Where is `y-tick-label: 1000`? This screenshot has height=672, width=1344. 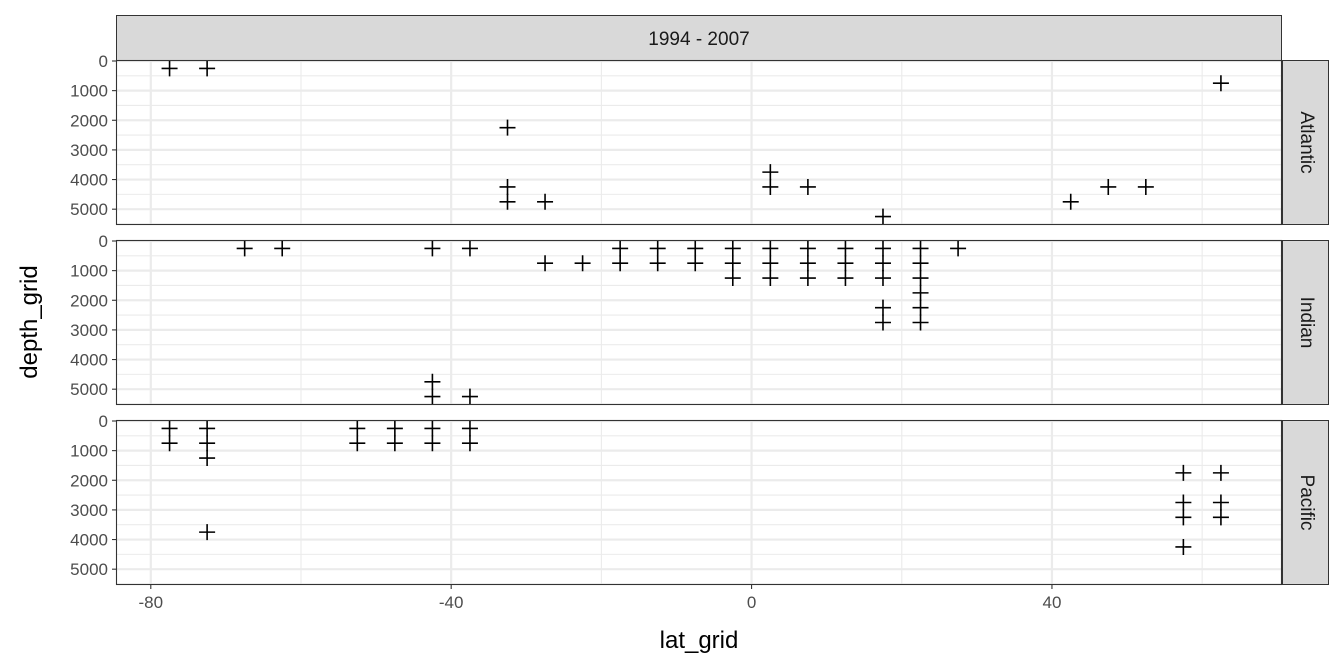 y-tick-label: 1000 is located at coordinates (89, 91).